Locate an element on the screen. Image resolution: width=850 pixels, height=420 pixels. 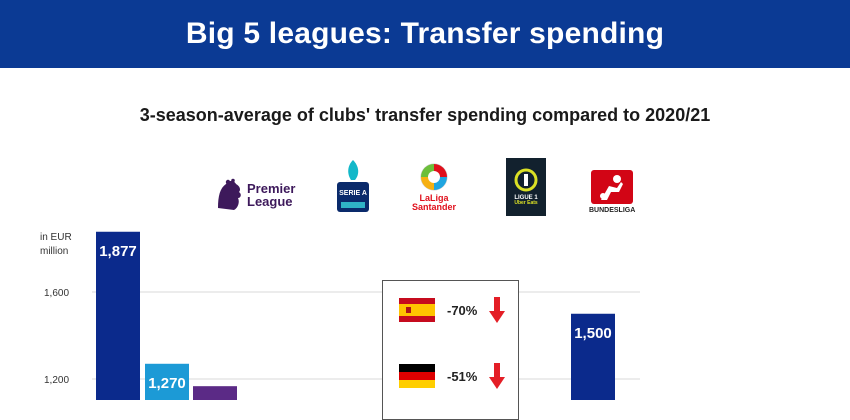
germany-change: -51% is located at coordinates (462, 376).